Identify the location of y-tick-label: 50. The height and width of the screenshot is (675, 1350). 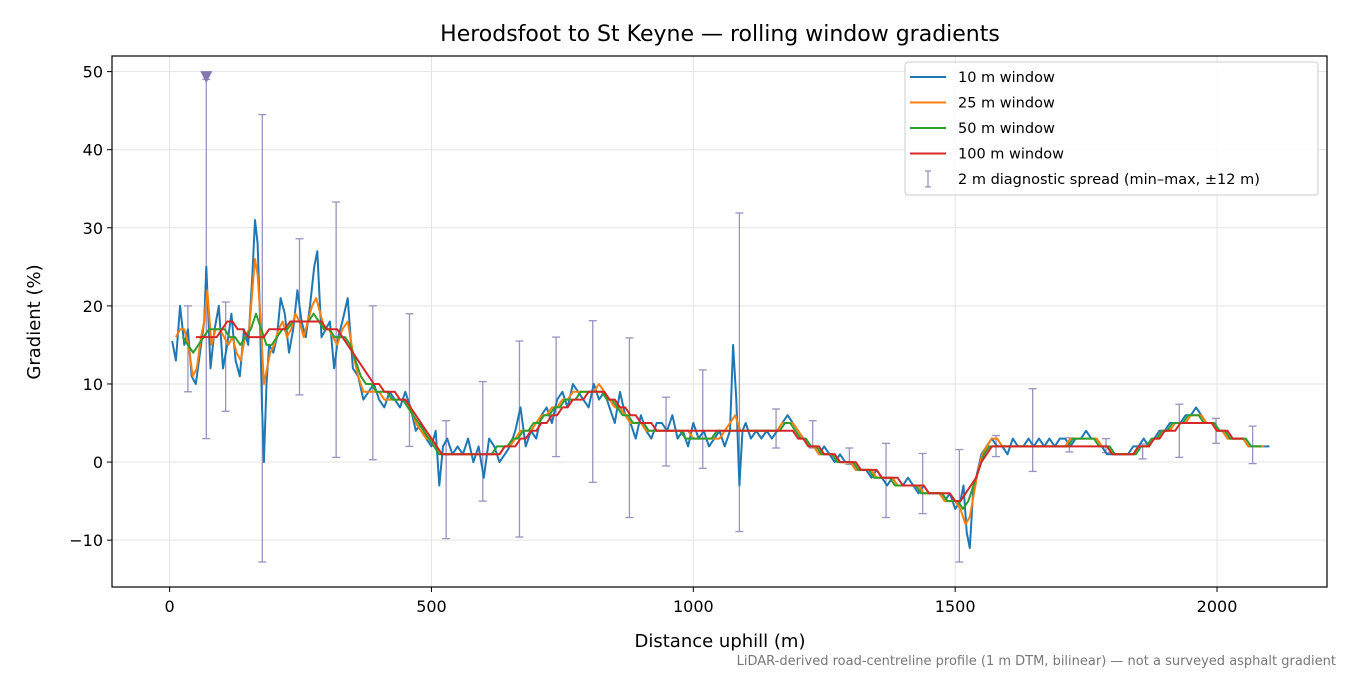
(93, 72).